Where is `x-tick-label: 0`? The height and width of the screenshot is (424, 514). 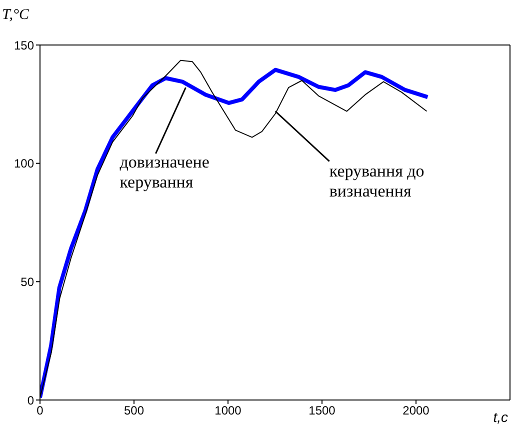 x-tick-label: 0 is located at coordinates (40, 411).